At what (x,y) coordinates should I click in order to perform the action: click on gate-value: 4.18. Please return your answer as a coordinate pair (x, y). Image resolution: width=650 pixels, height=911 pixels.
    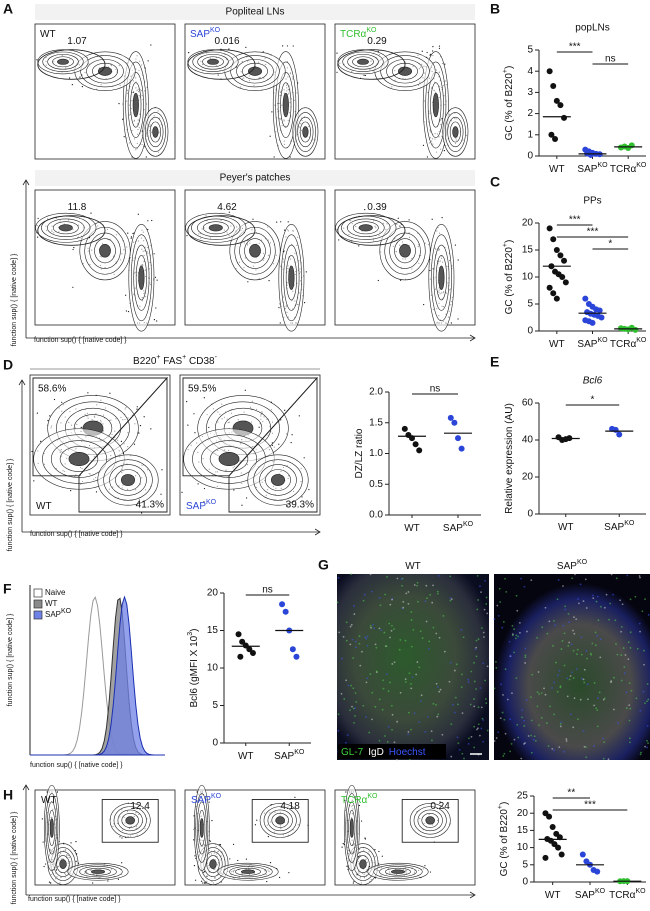
    Looking at the image, I should click on (290, 806).